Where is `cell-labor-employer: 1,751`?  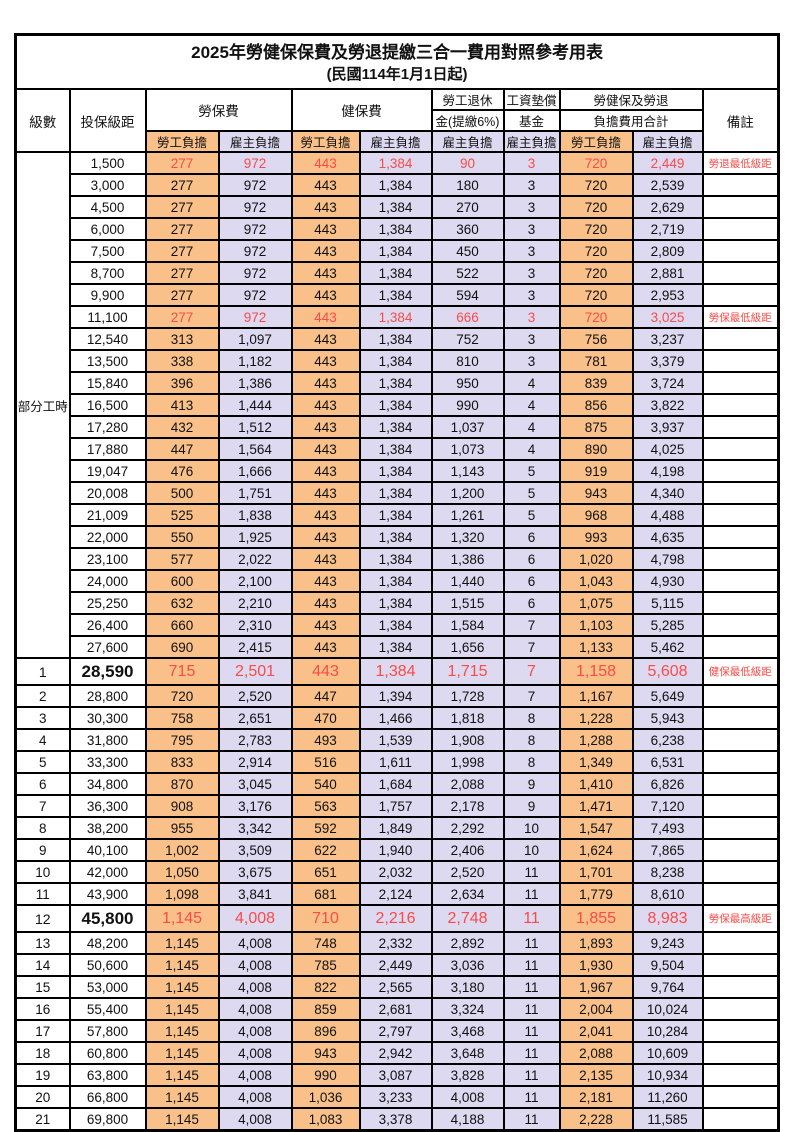
cell-labor-employer: 1,751 is located at coordinates (255, 493).